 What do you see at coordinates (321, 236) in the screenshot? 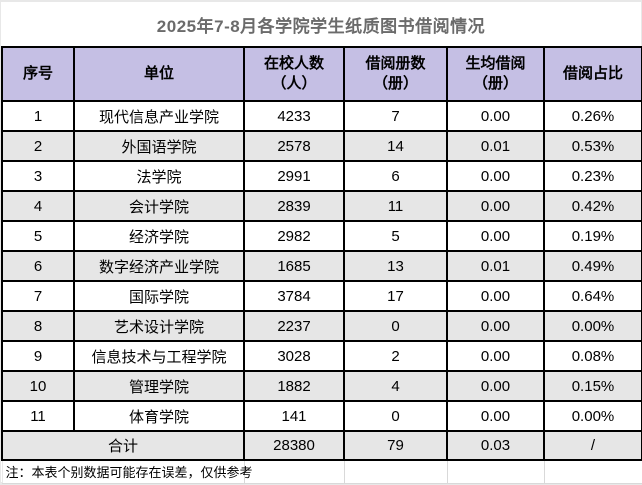
I see `table-row: 5 经济学院 2982 5 0.00 0.19%` at bounding box center [321, 236].